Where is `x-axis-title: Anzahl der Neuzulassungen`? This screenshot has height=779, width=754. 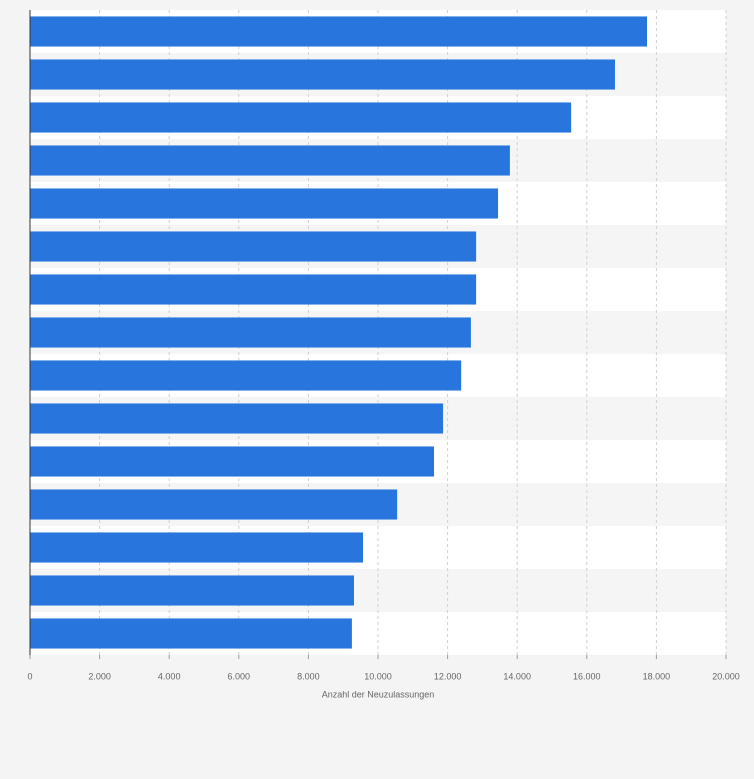
x-axis-title: Anzahl der Neuzulassungen is located at coordinates (378, 694).